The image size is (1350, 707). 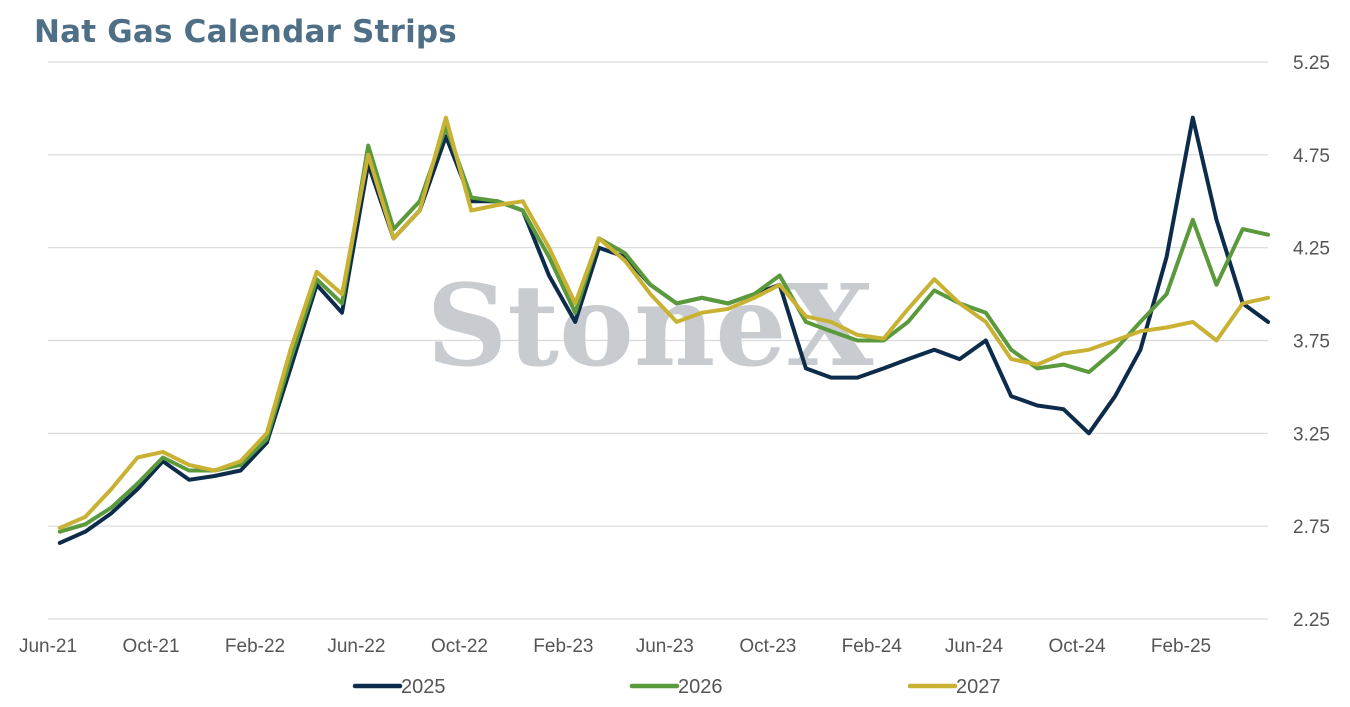 I want to click on x-tick-label: Oct-21, so click(x=151, y=646).